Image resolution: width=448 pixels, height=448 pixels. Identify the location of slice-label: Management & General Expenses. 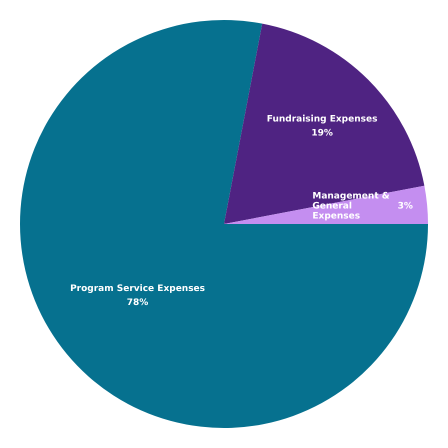
(351, 206).